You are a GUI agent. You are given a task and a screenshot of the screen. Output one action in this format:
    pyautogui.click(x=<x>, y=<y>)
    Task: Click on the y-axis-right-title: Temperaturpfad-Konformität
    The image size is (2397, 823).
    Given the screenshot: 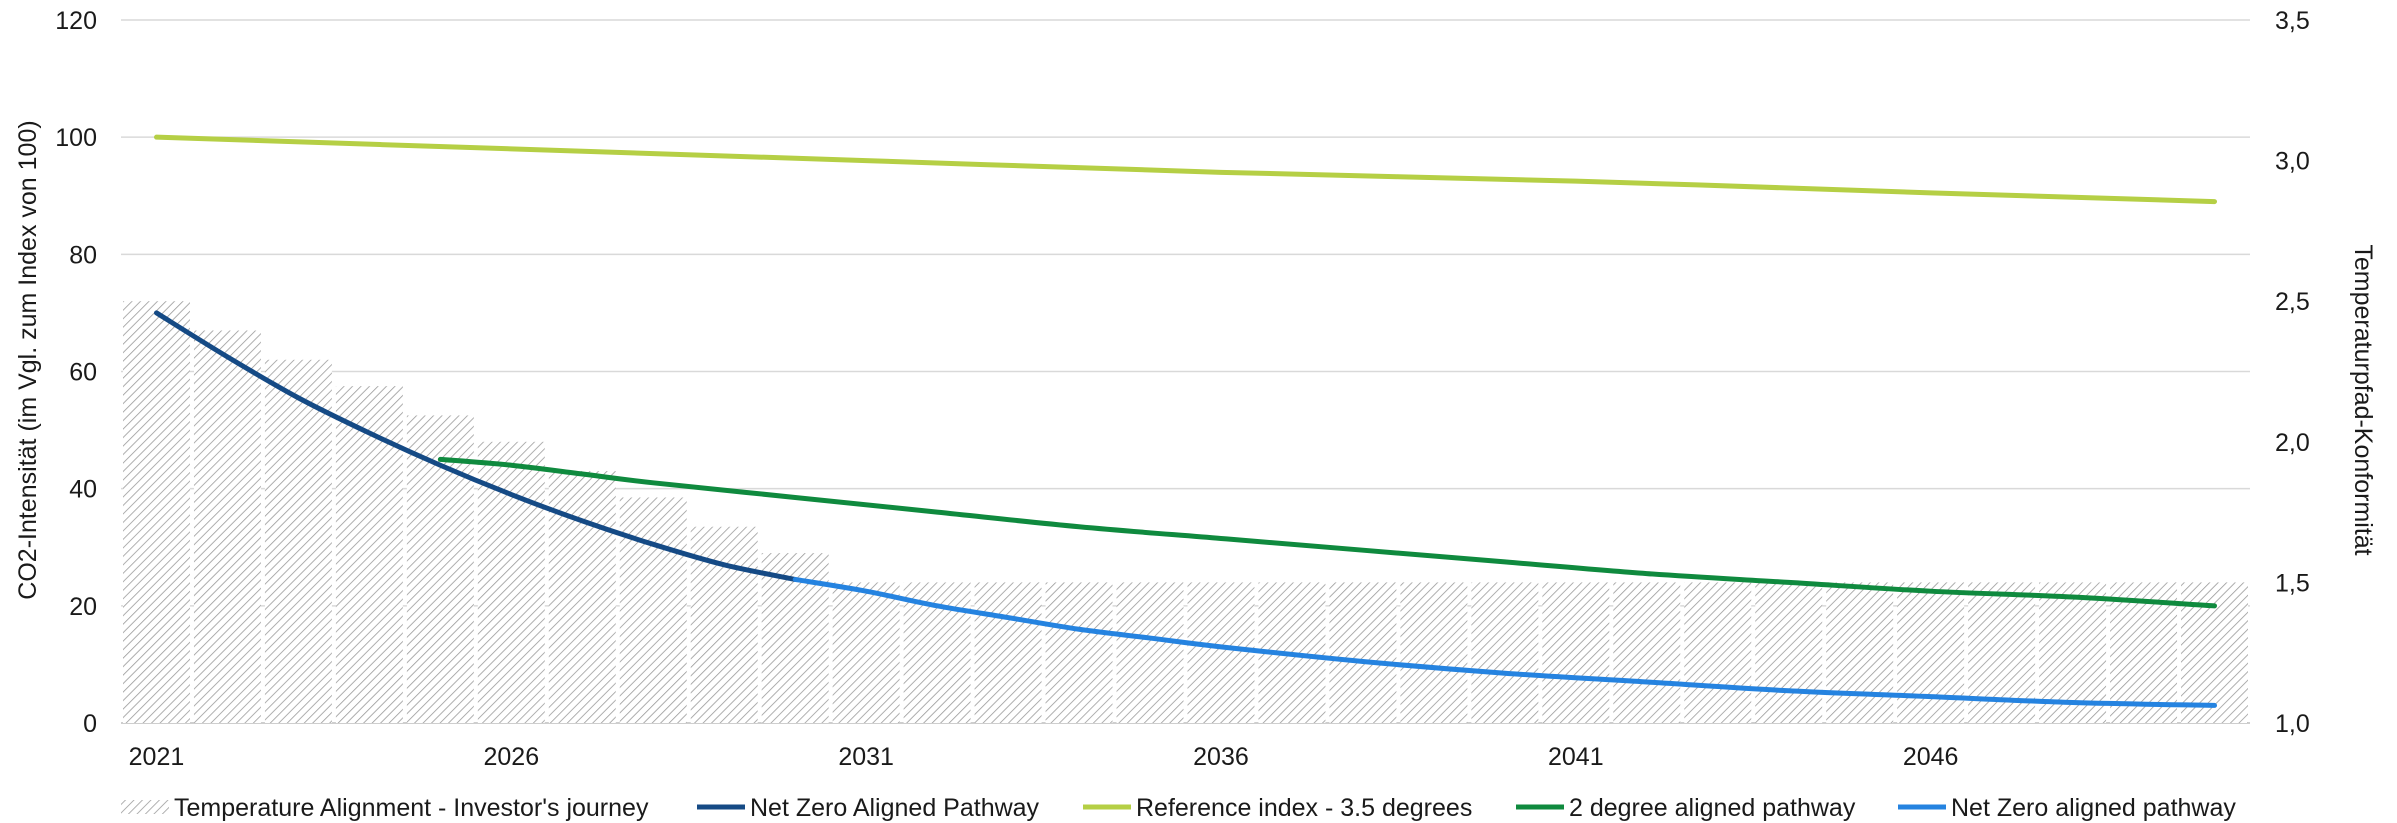 What is the action you would take?
    pyautogui.click(x=2363, y=399)
    